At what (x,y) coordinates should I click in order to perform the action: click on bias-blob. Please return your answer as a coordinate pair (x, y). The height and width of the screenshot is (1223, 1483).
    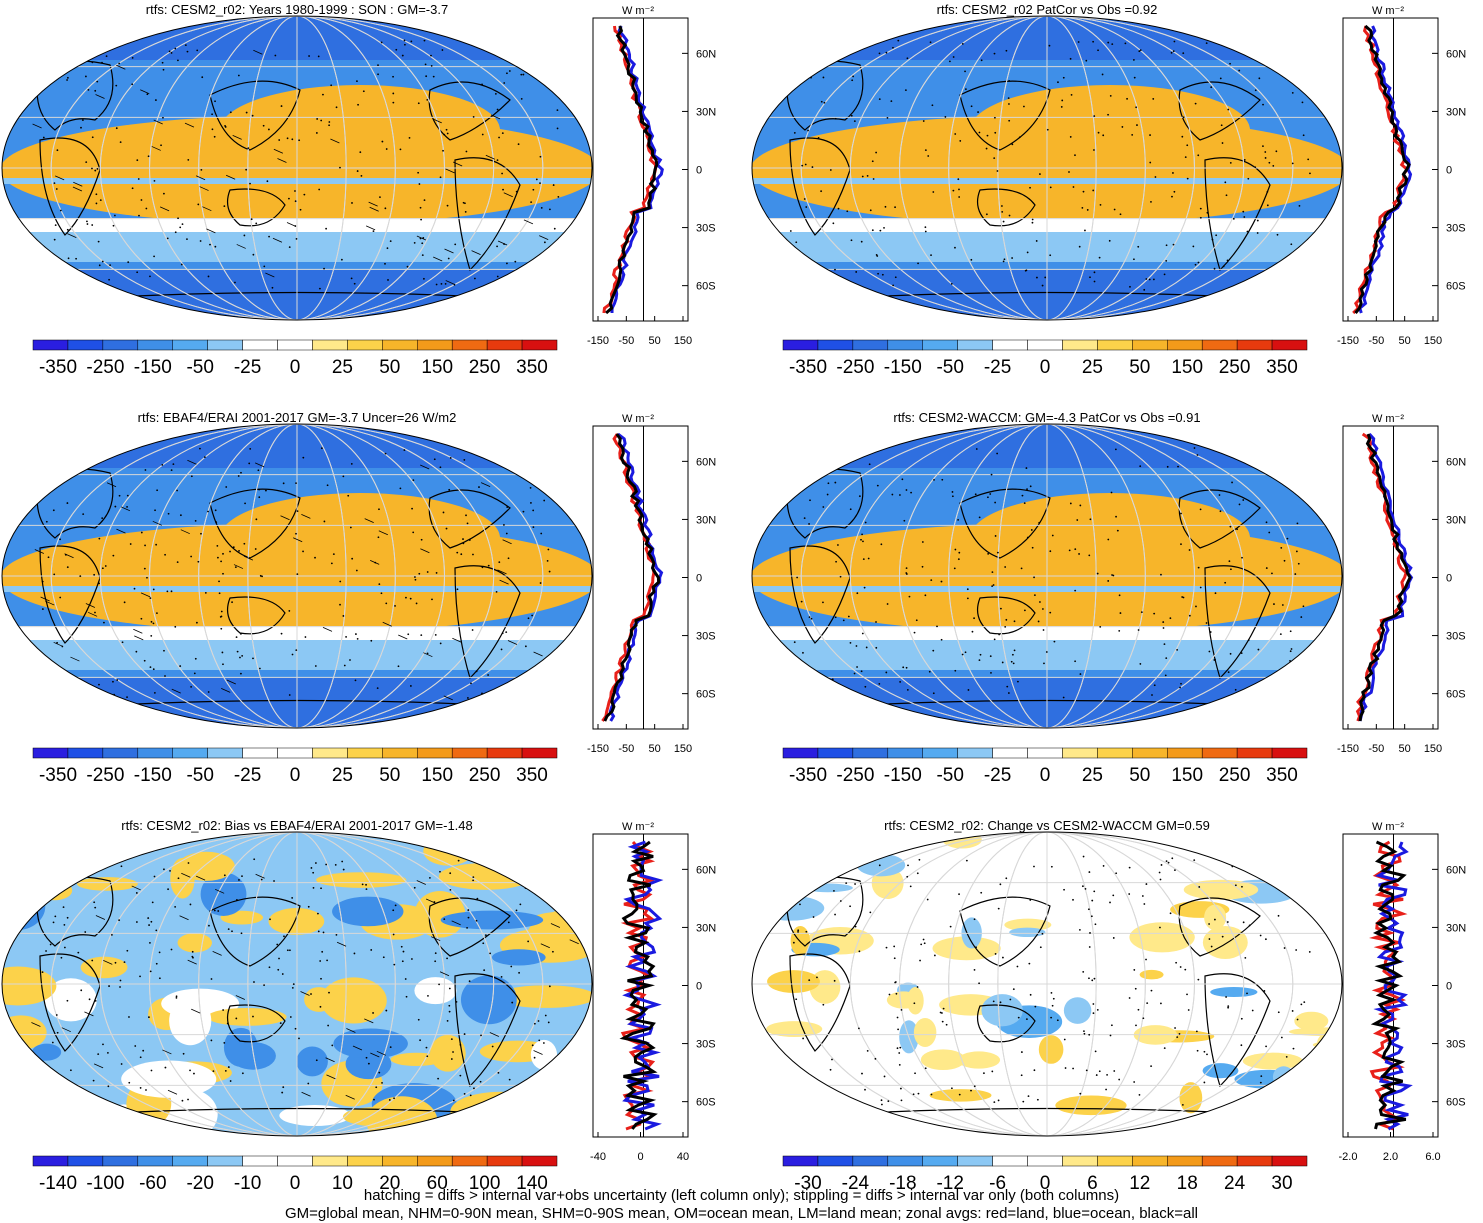
    Looking at the image, I should click on (312, 1061).